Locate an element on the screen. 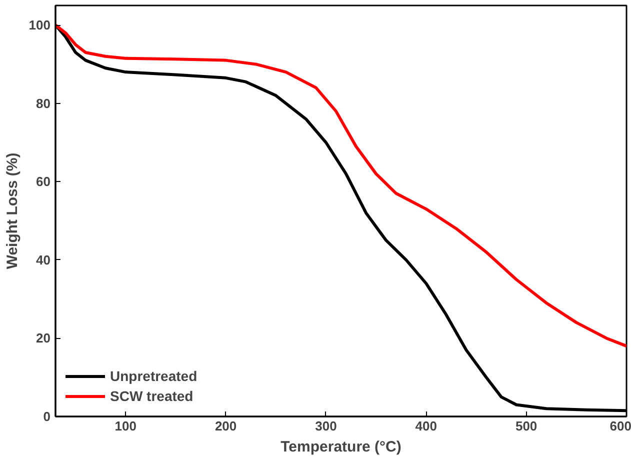  x-tick-label: 200 is located at coordinates (225, 426).